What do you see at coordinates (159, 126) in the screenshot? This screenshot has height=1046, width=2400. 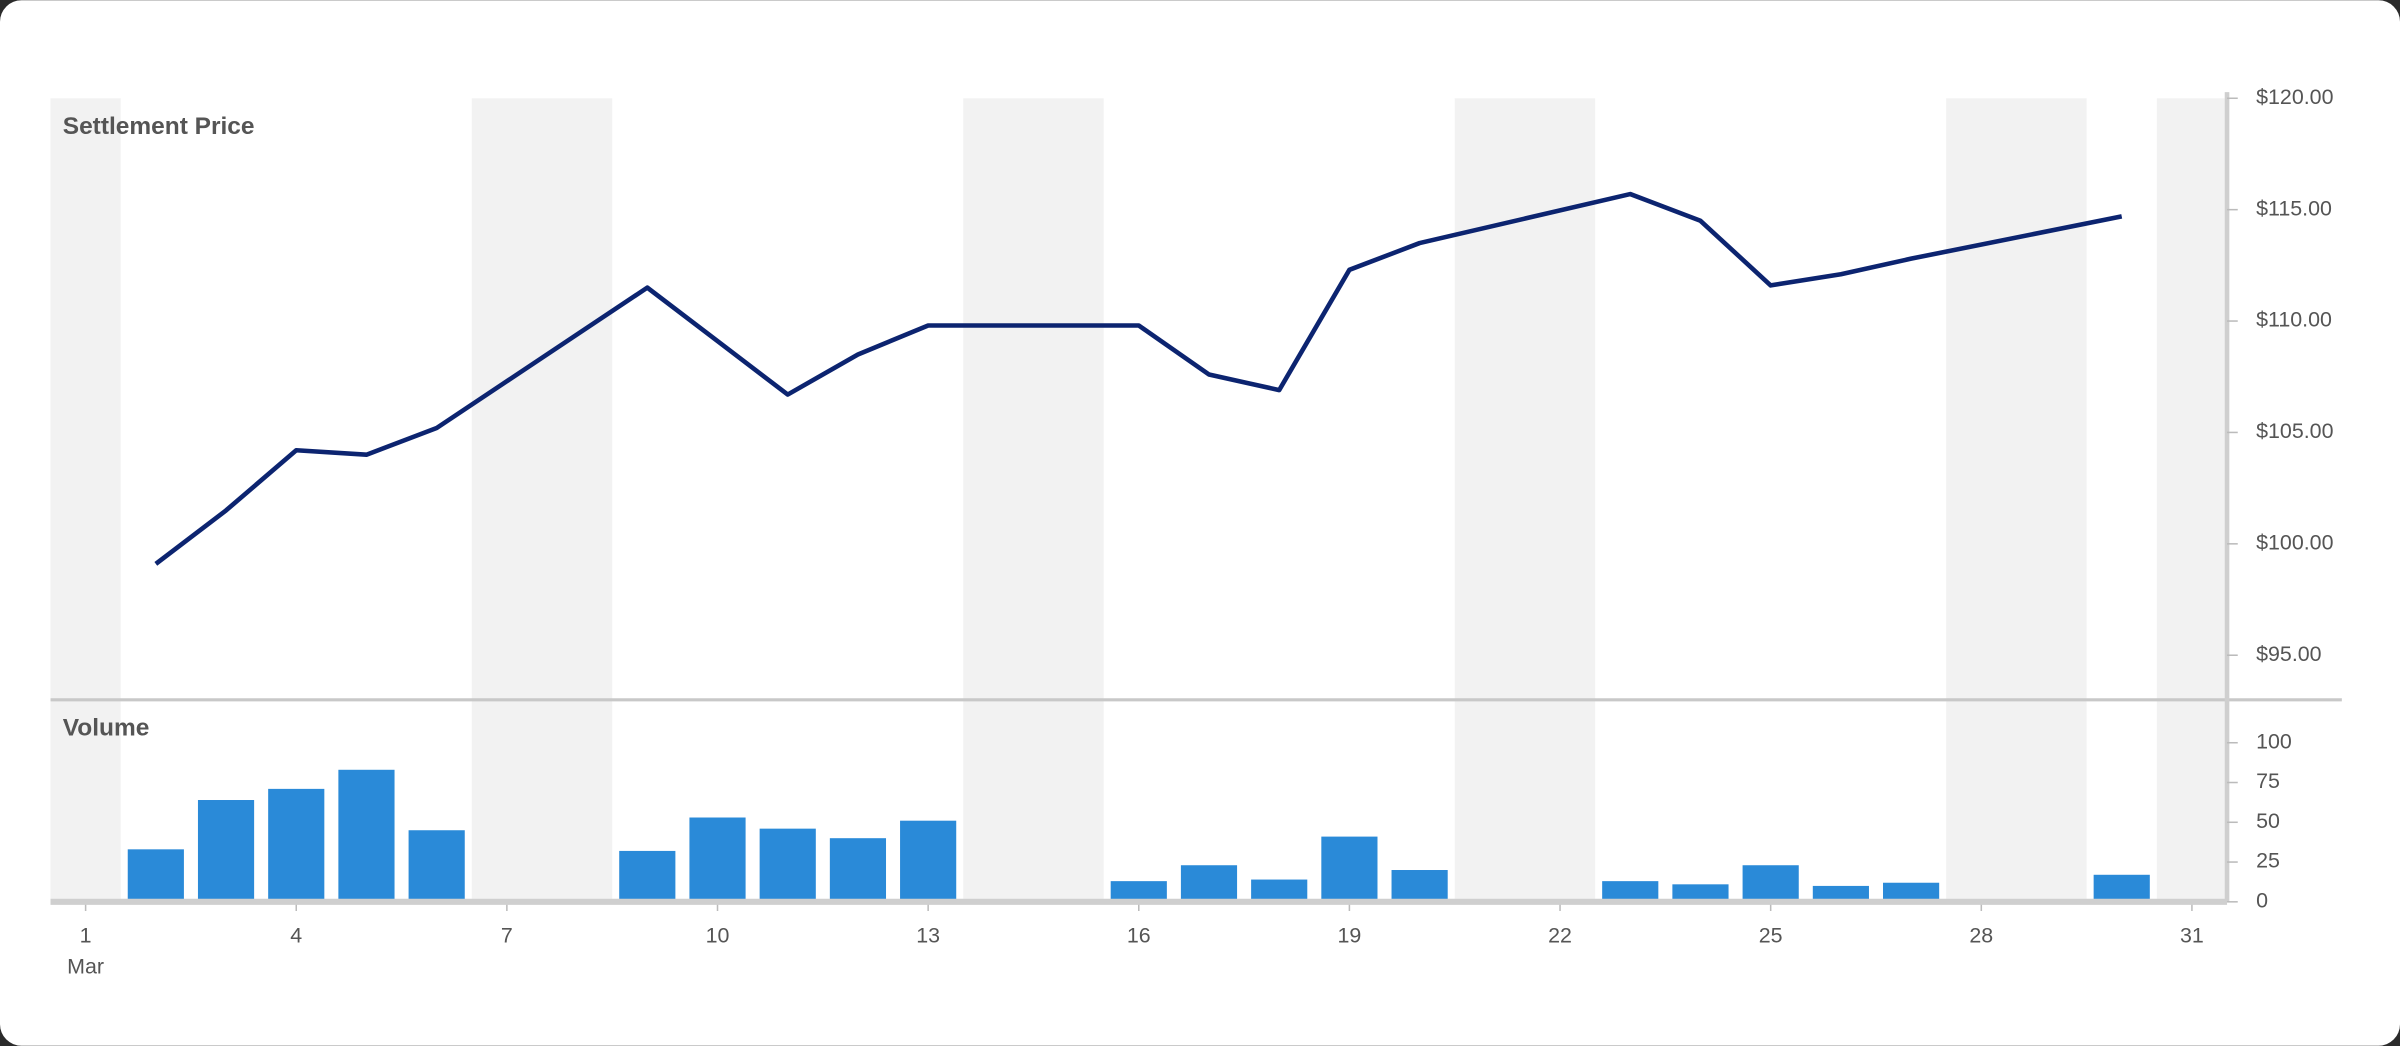 I see `panel-title: Settlement Price` at bounding box center [159, 126].